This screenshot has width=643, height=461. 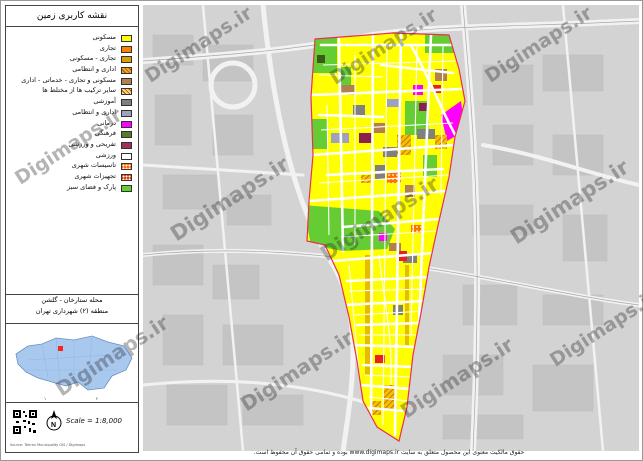 What do you see at coordinates (106, 122) in the screenshot?
I see `legend-label: درمانی` at bounding box center [106, 122].